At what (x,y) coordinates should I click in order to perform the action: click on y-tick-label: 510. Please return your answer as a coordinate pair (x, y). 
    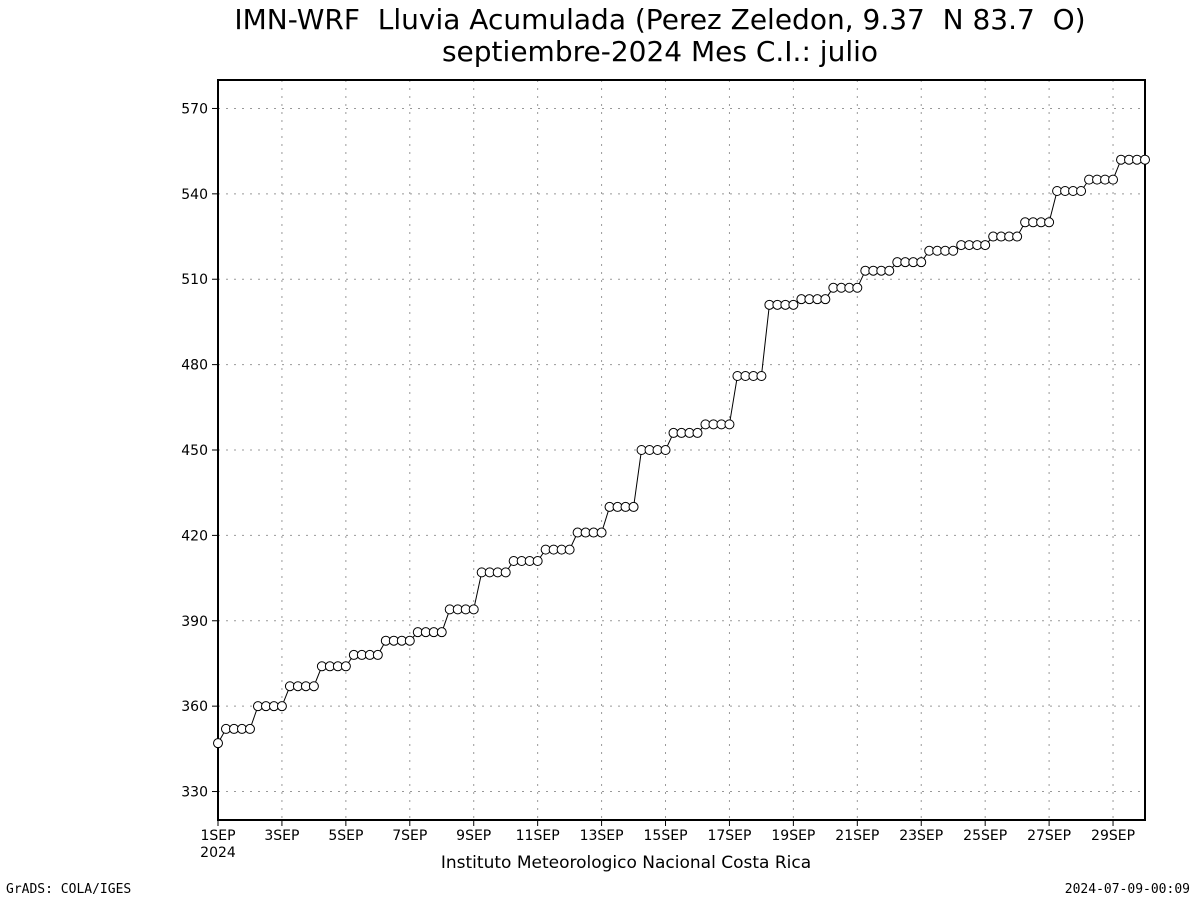
    Looking at the image, I should click on (194, 280).